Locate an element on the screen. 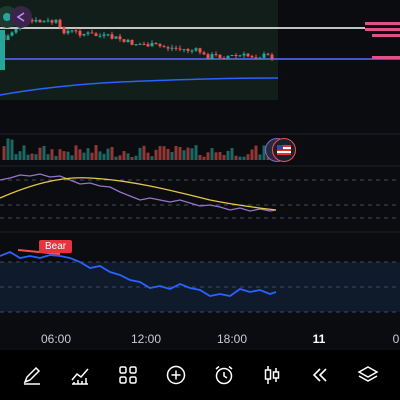 This screenshot has height=400, width=400. bottom-toolbar is located at coordinates (200, 375).